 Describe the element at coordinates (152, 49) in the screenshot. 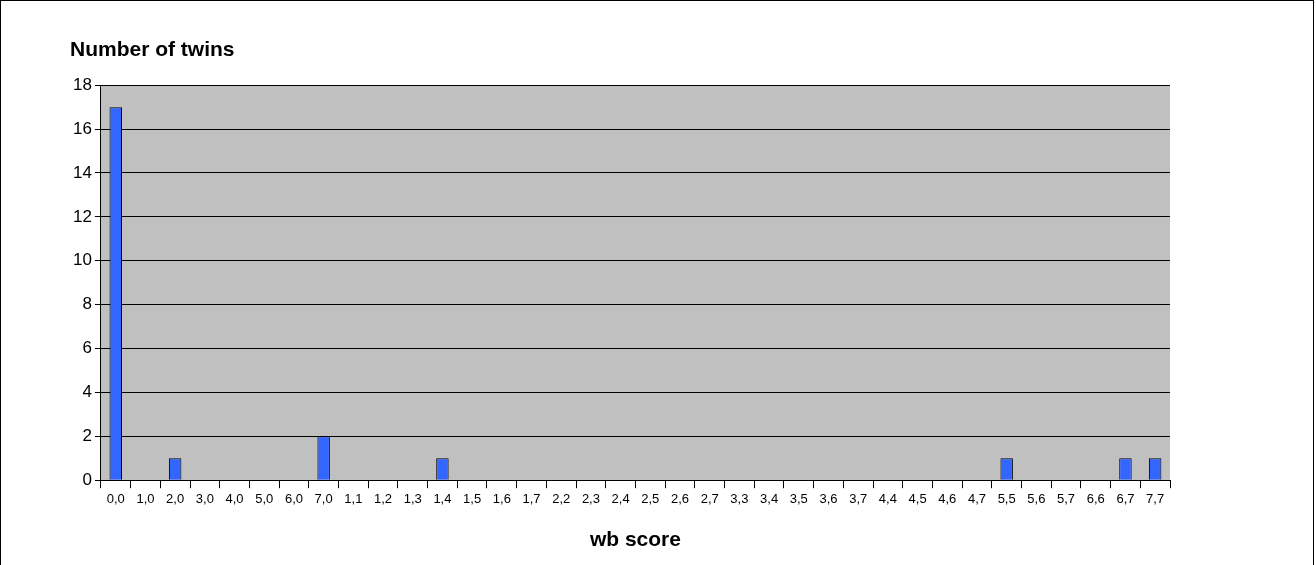

I see `chart-title: Number of twins` at that location.